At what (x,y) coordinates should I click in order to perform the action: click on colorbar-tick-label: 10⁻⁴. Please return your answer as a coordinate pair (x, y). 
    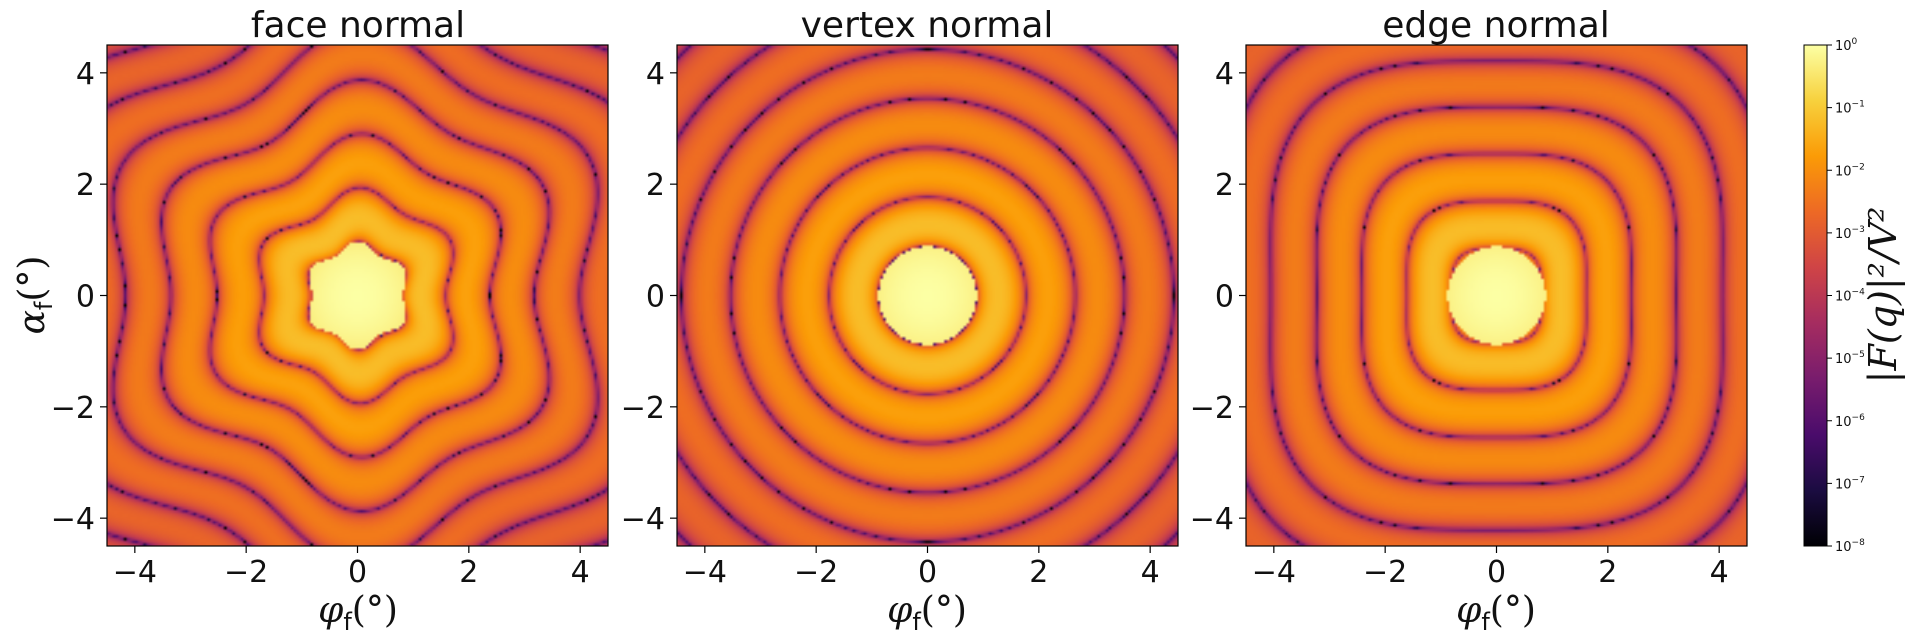
    Looking at the image, I should click on (1850, 296).